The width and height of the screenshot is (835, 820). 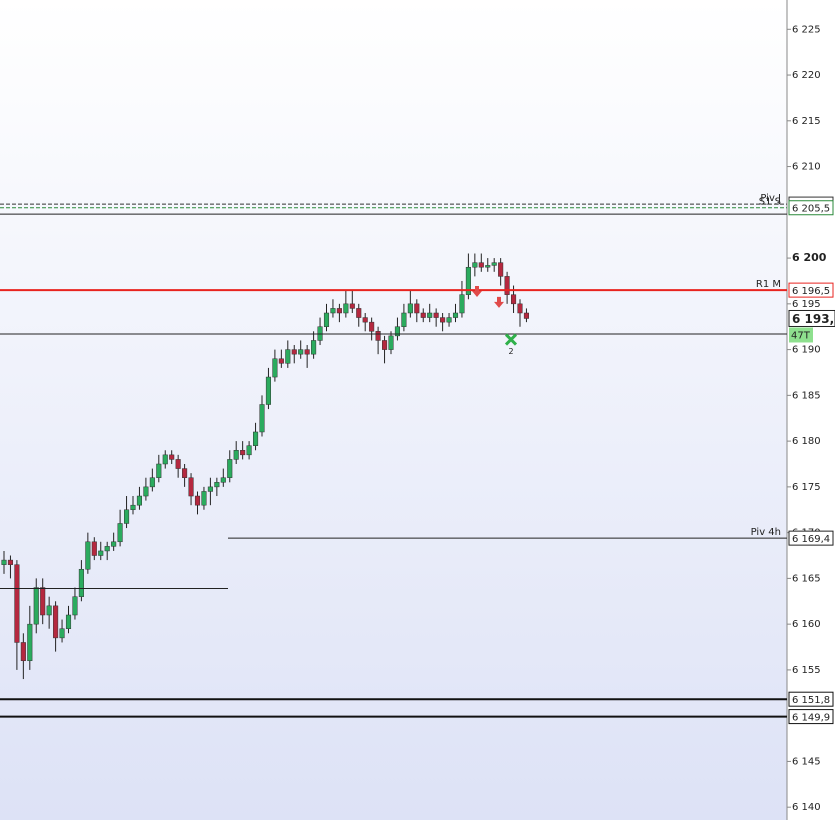 What do you see at coordinates (806, 121) in the screenshot?
I see `y-tick-label: 6 215` at bounding box center [806, 121].